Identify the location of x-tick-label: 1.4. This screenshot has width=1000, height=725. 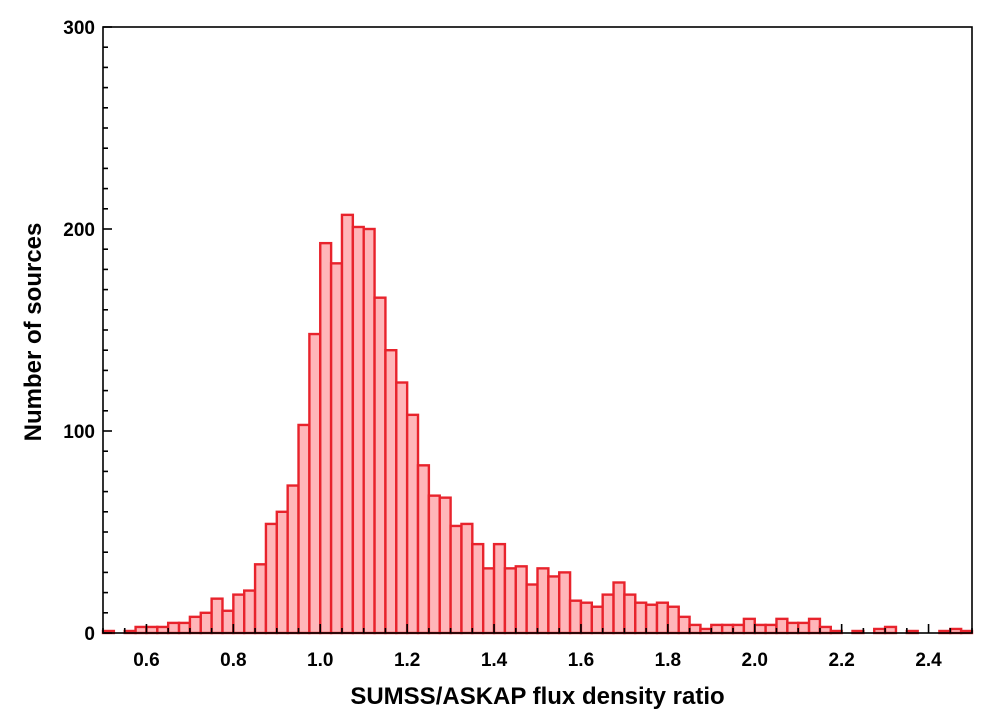
(494, 660).